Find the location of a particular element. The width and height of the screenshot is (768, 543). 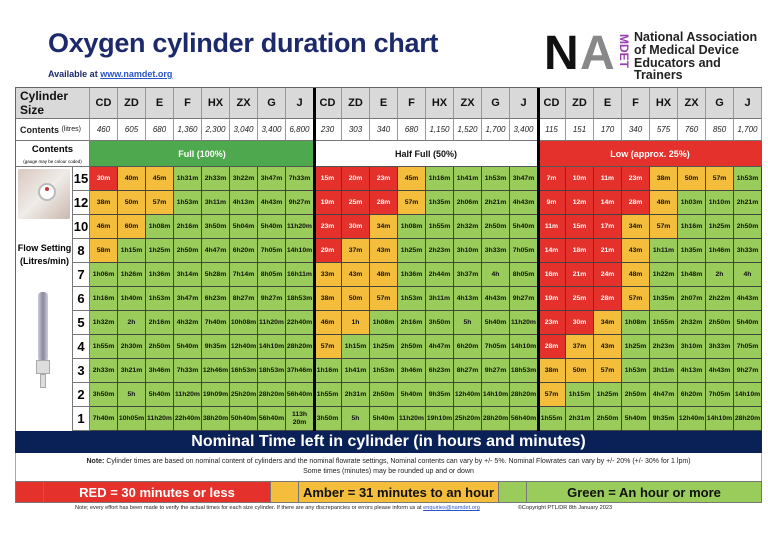

time-cell: 1h03m is located at coordinates (692, 203).